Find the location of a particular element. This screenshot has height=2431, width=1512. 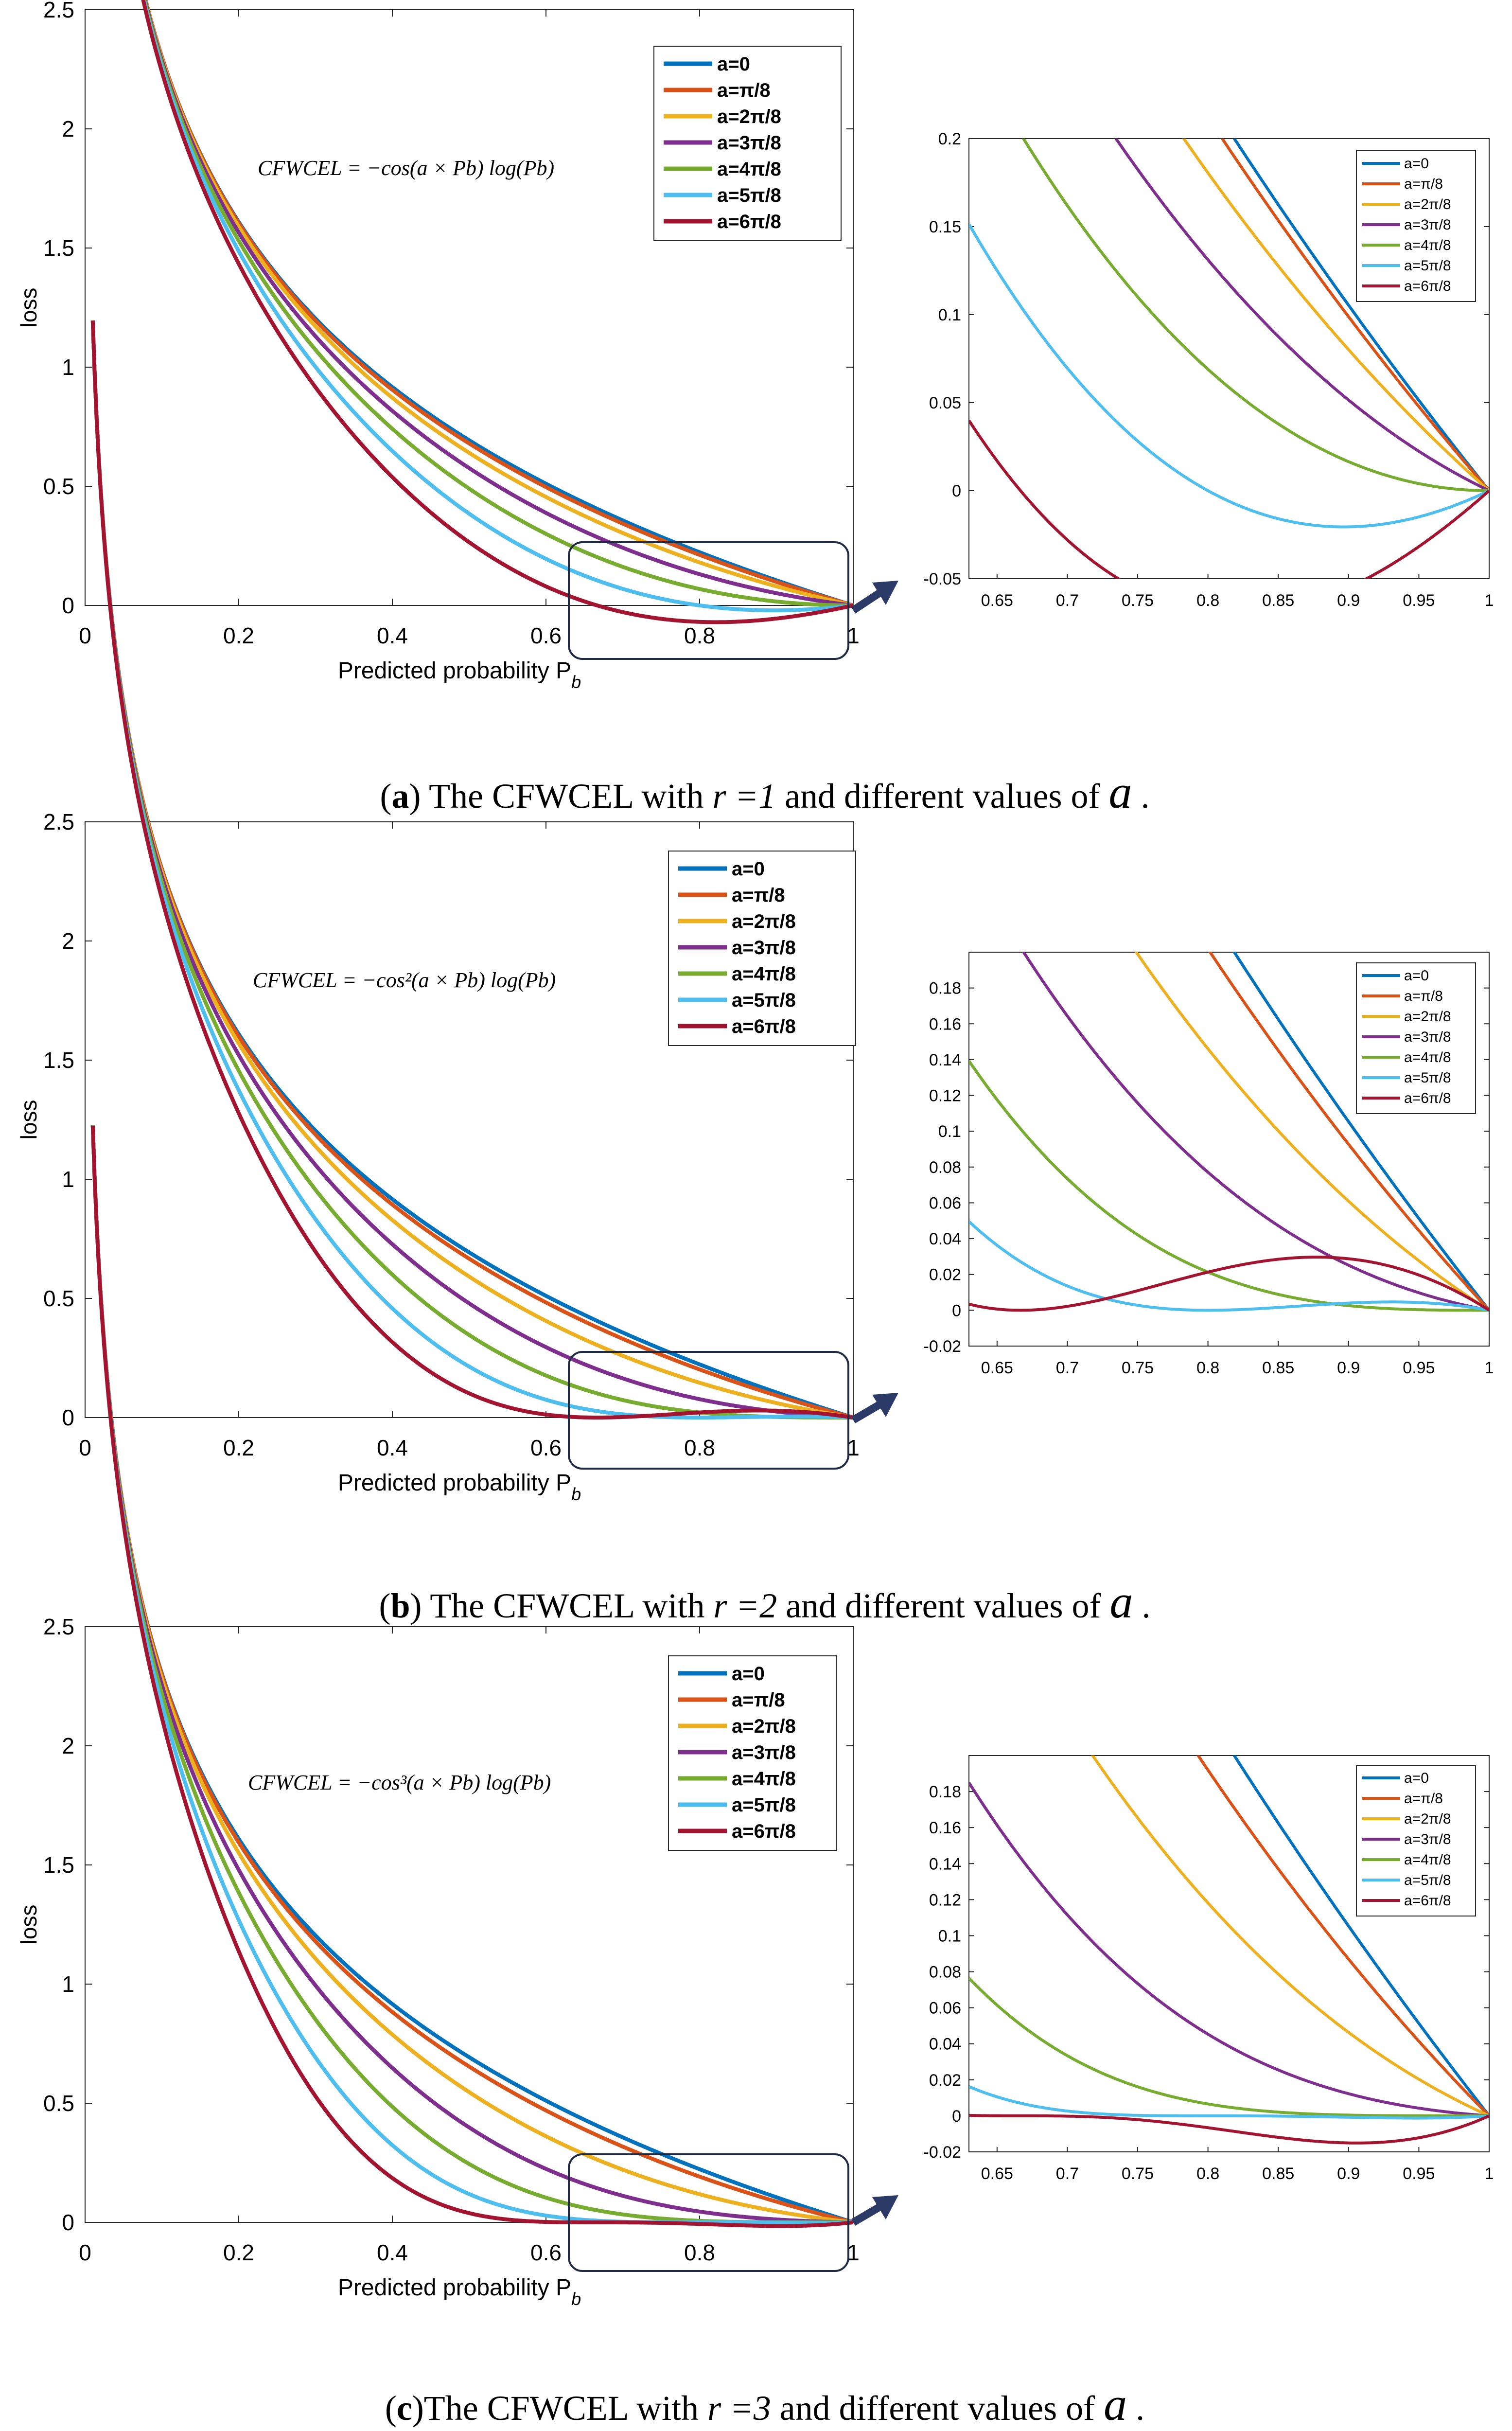

main-xtick-label: 0.6 is located at coordinates (546, 2253).